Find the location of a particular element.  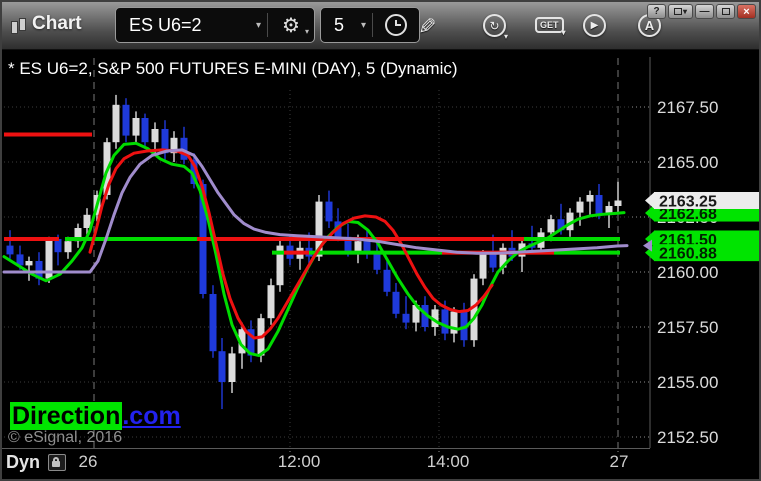

minimize-button: — is located at coordinates (704, 11).